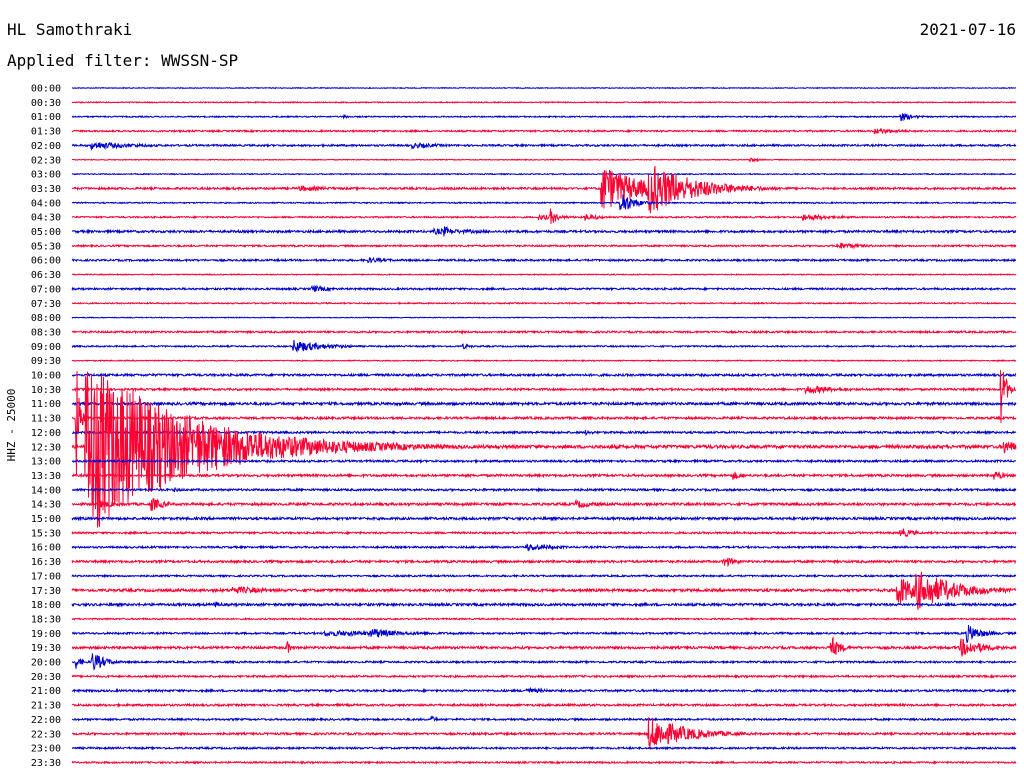  I want to click on station-title: HL Samothraki, so click(70, 29).